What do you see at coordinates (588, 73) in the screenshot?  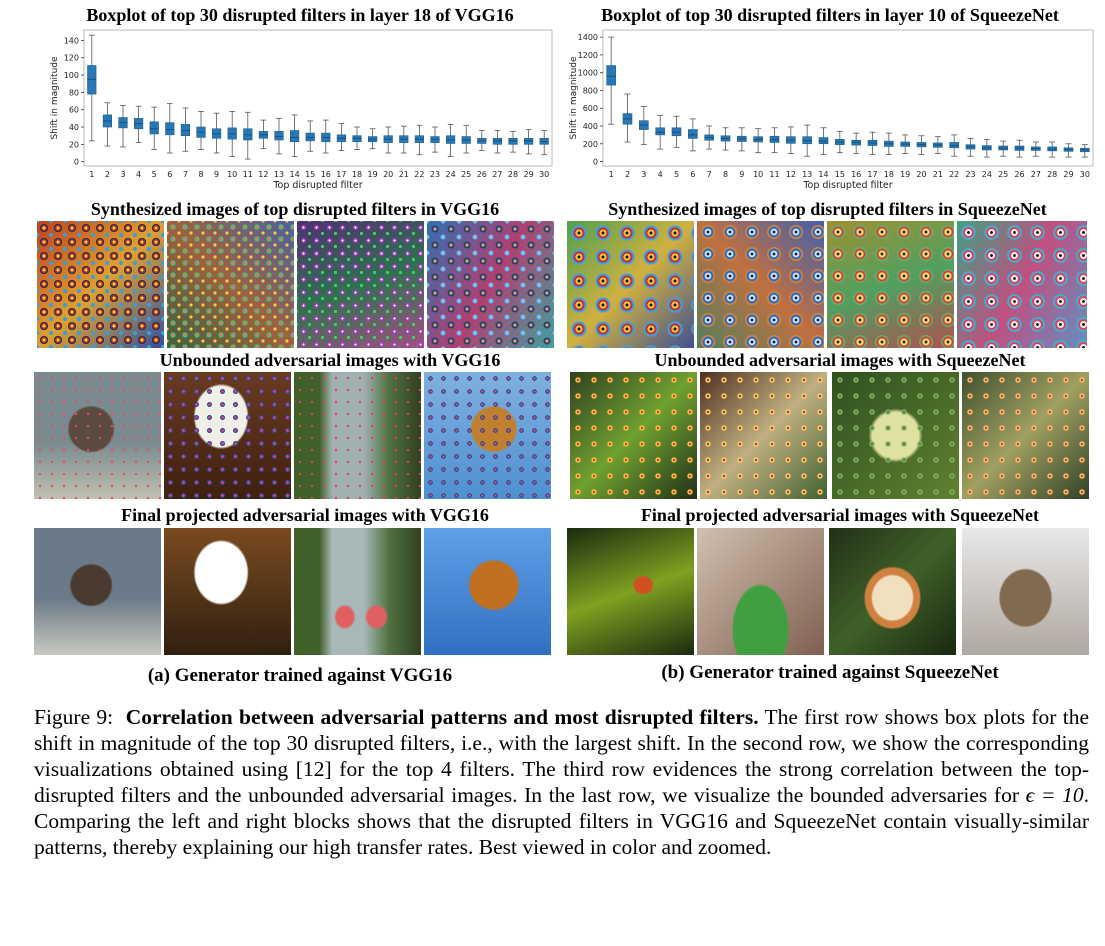 I see `y-tick-label: 1000` at bounding box center [588, 73].